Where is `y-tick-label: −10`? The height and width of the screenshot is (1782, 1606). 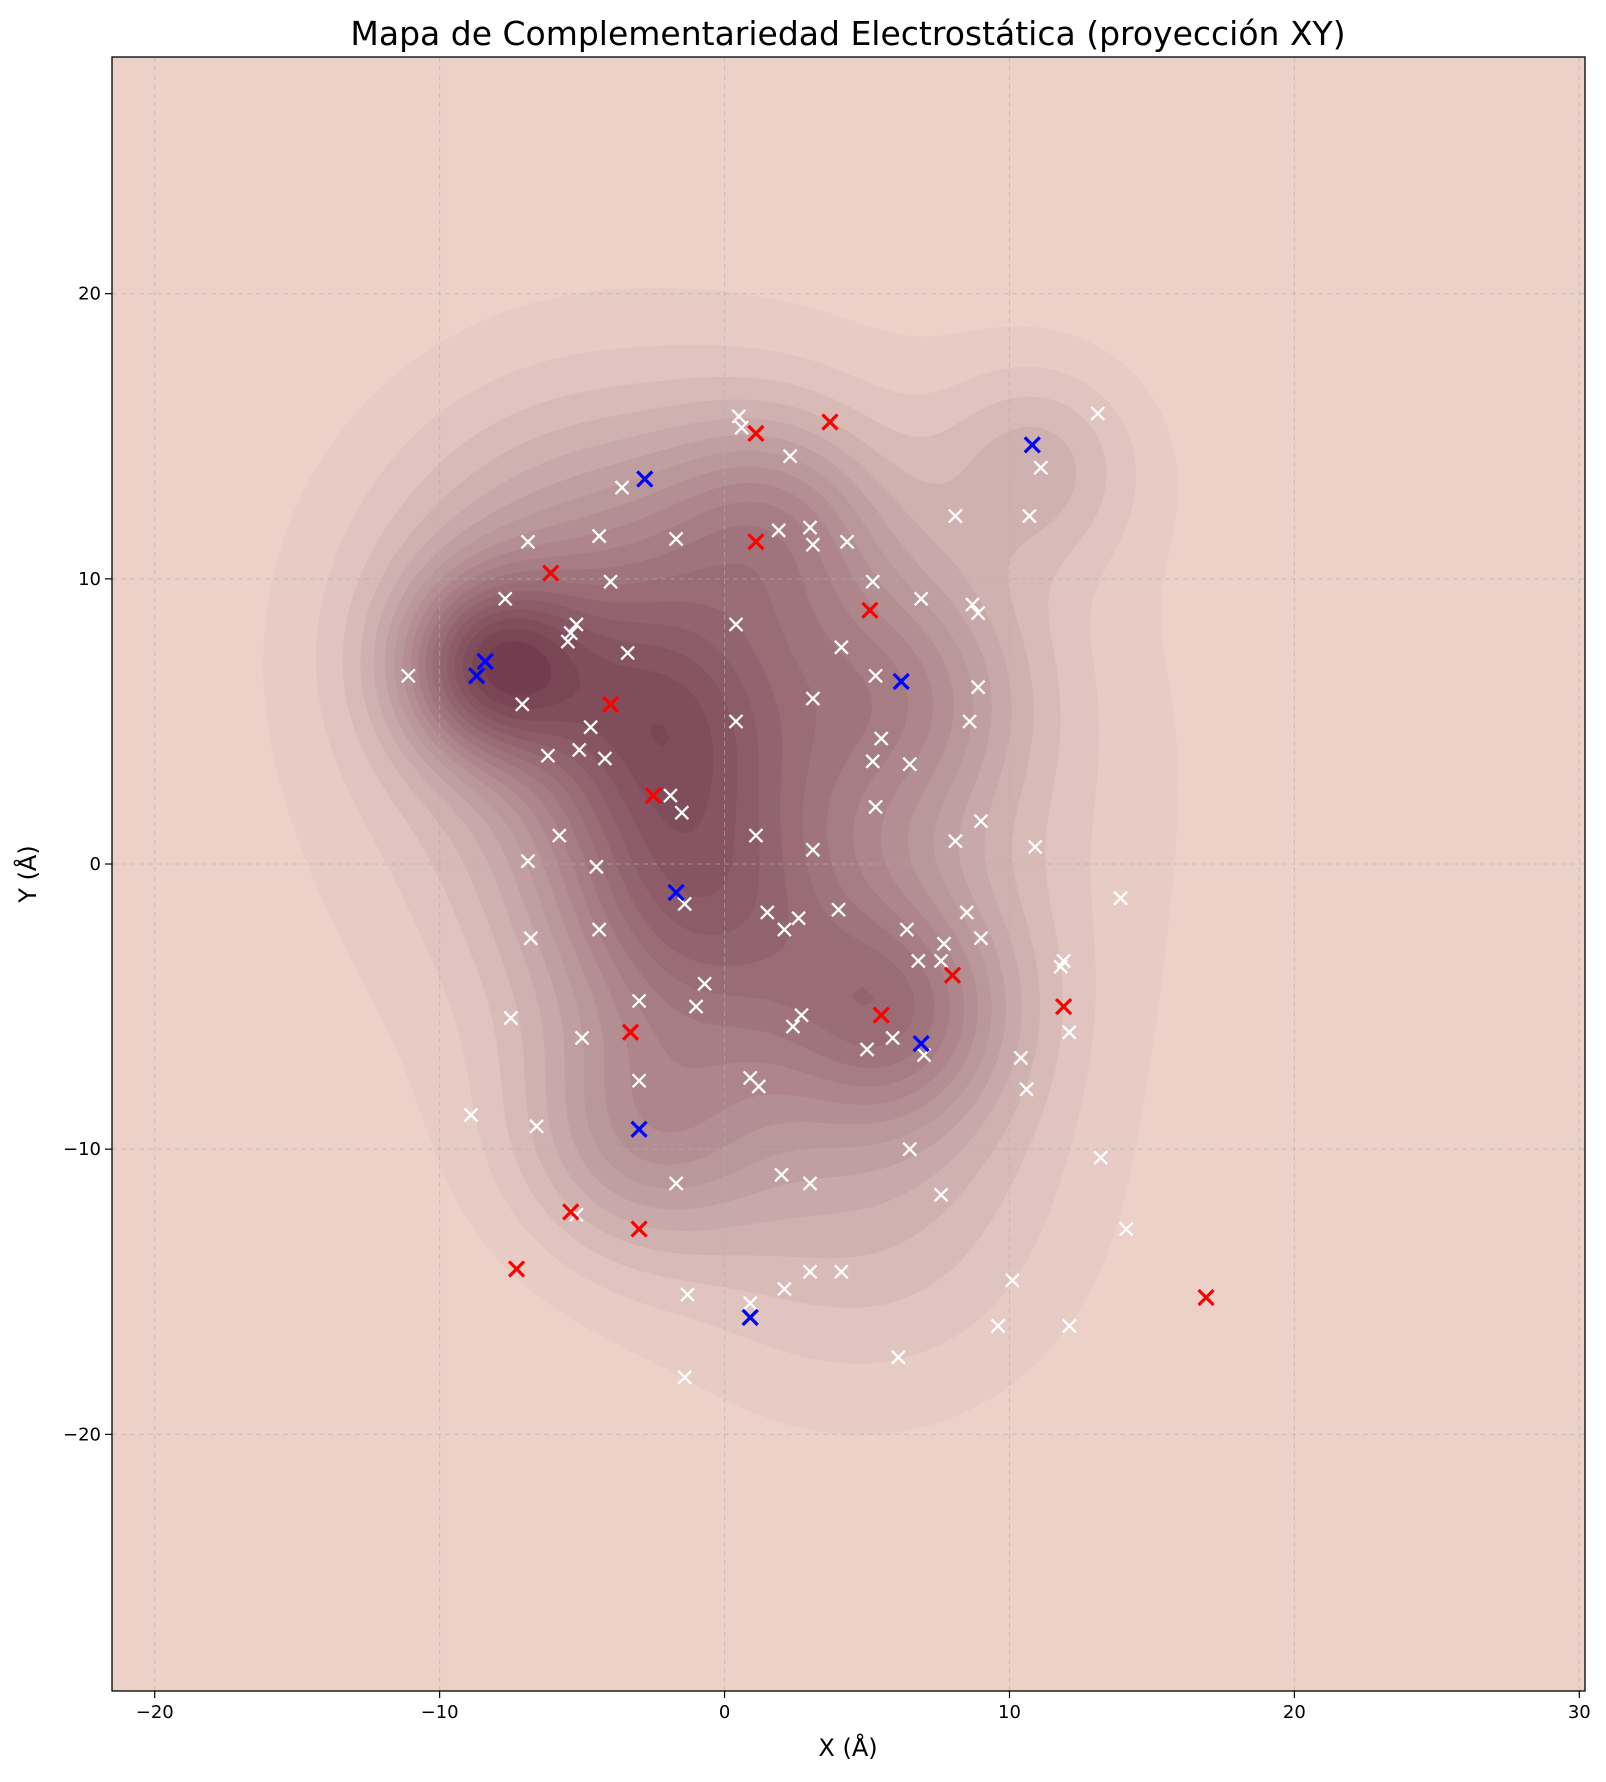
y-tick-label: −10 is located at coordinates (82, 1149).